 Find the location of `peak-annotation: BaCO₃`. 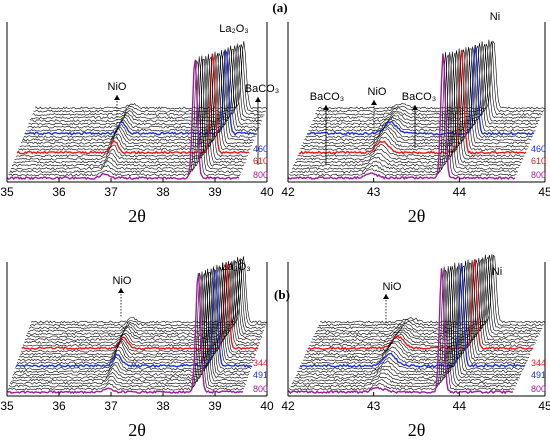

peak-annotation: BaCO₃ is located at coordinates (327, 97).